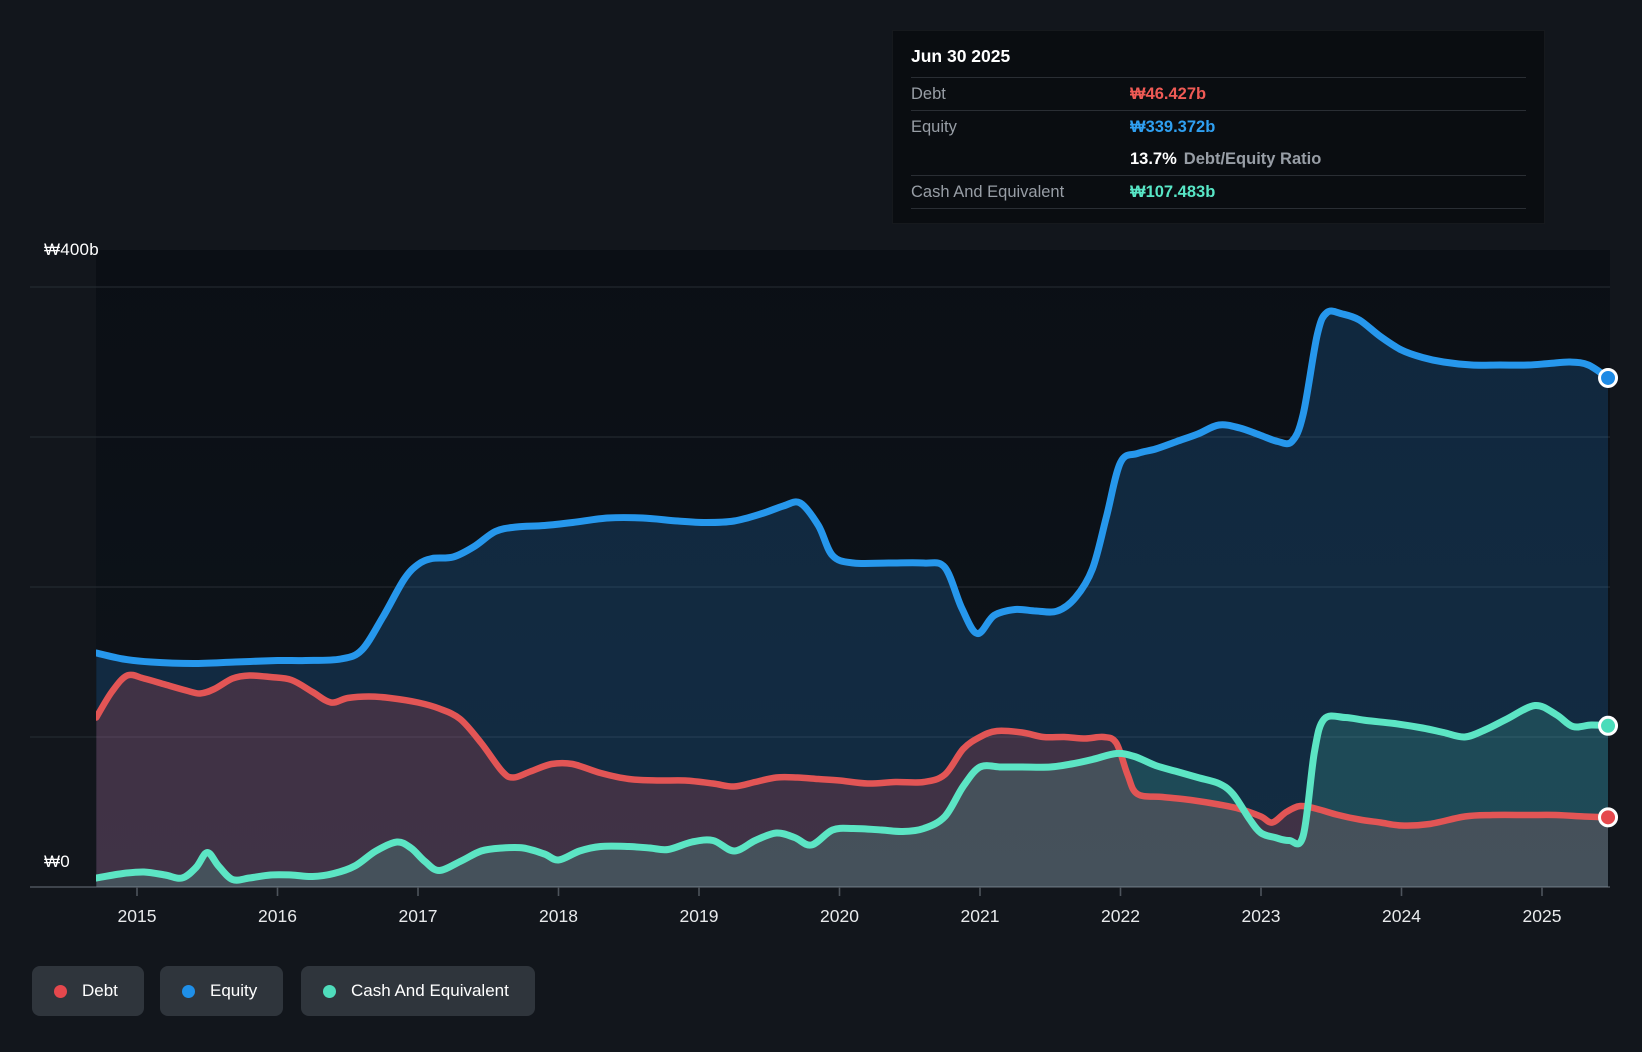 Image resolution: width=1642 pixels, height=1052 pixels. What do you see at coordinates (418, 916) in the screenshot?
I see `x-tick-label-2017: 2017` at bounding box center [418, 916].